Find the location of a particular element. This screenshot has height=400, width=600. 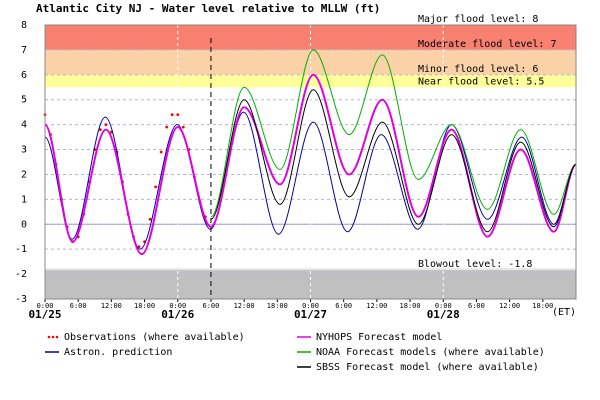

day-label: 01/25 is located at coordinates (44, 314).